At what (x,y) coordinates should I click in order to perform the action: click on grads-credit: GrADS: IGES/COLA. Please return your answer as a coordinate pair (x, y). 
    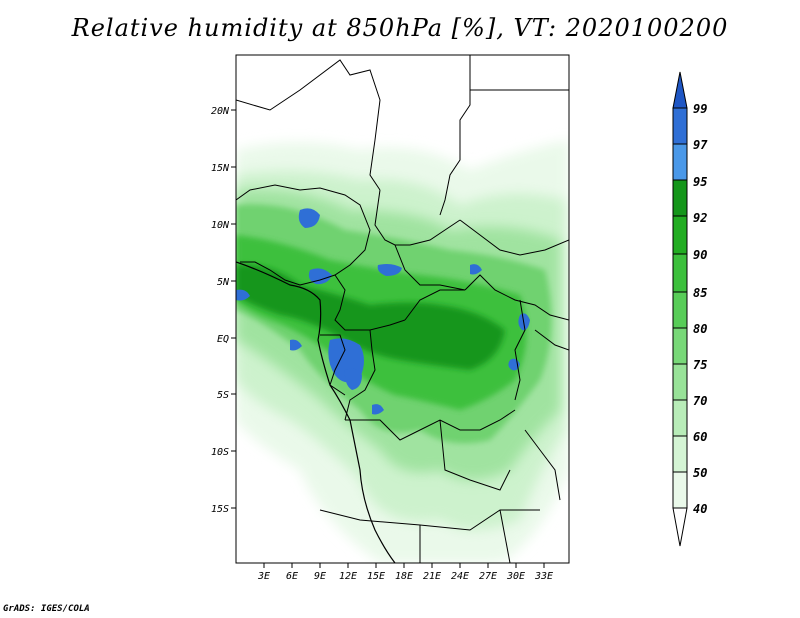
    Looking at the image, I should click on (46, 609).